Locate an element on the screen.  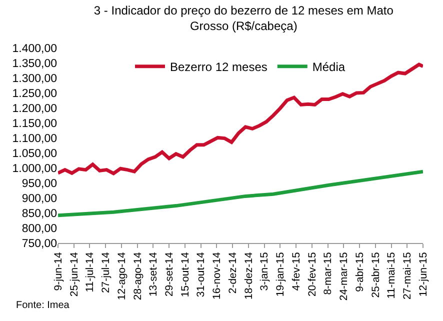
x-tick-label: 3-jan-15 is located at coordinates (264, 271).